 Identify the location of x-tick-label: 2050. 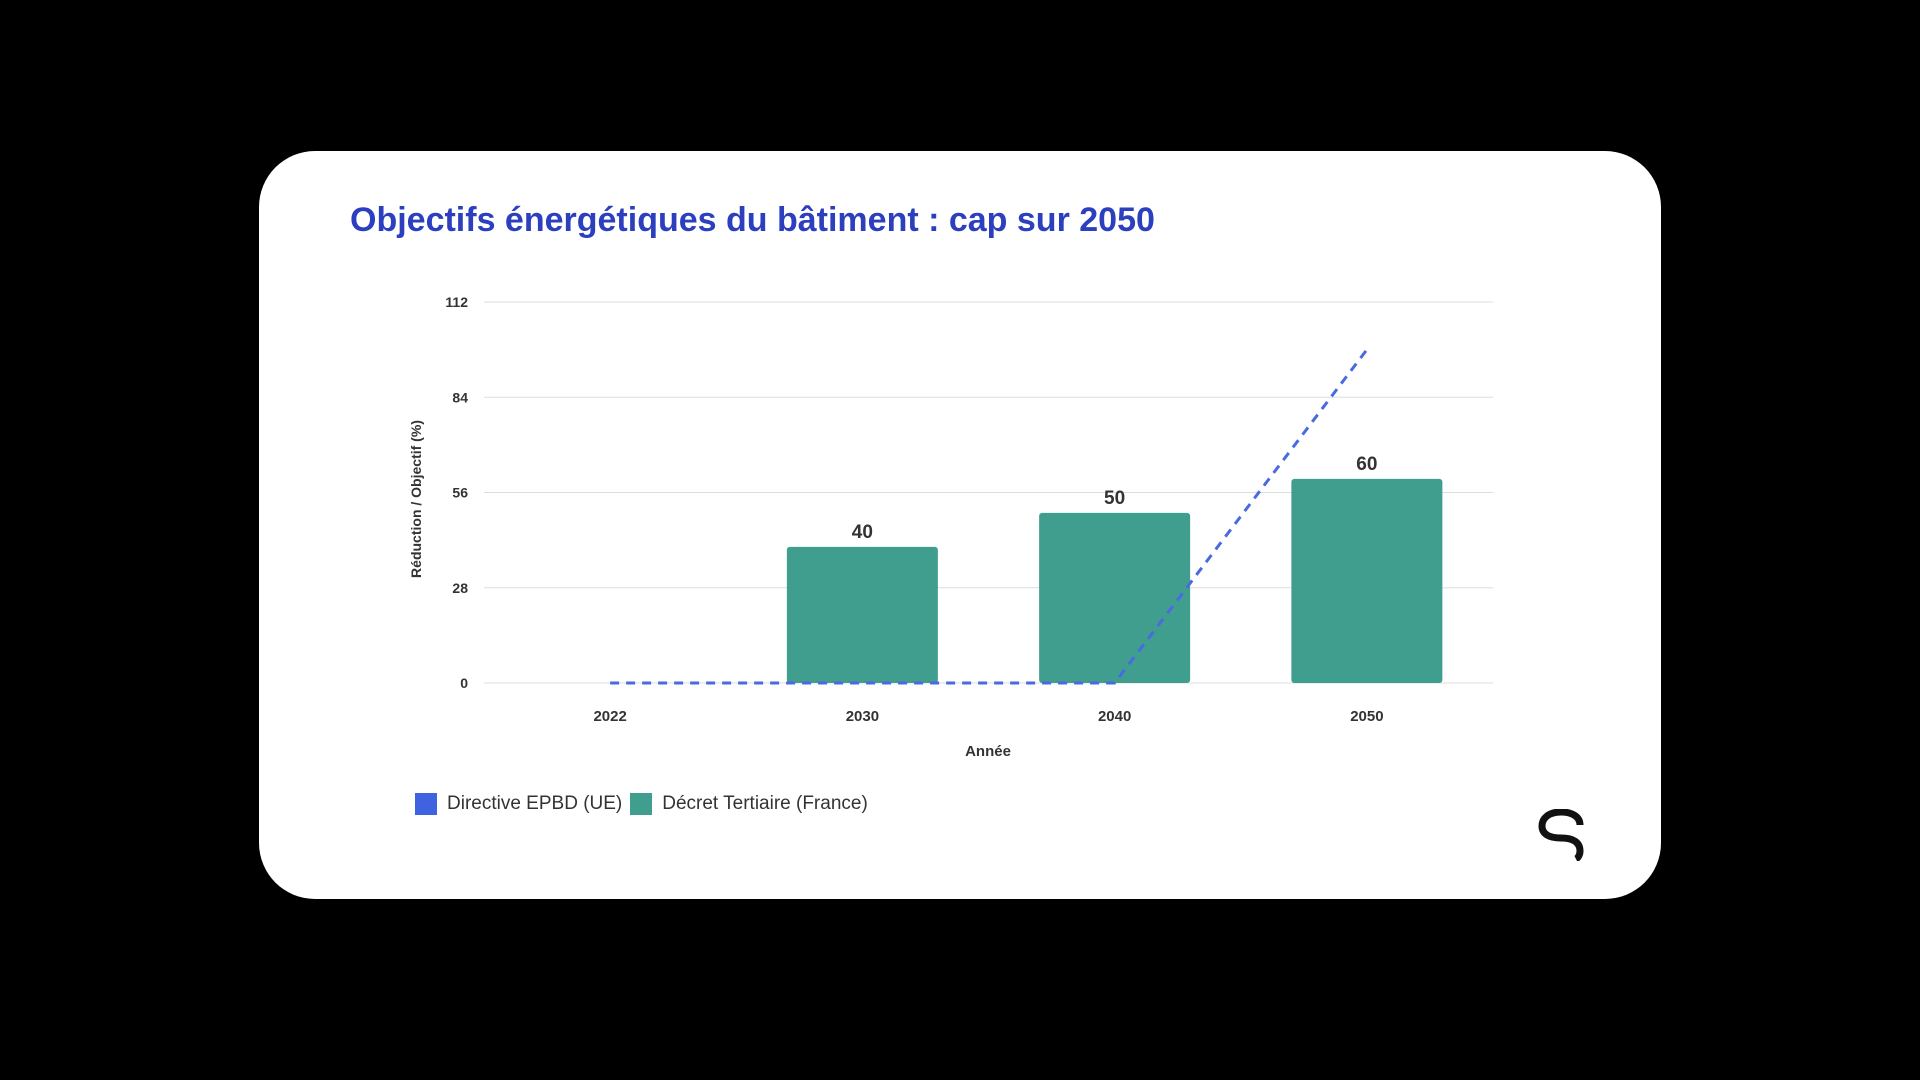
(1366, 716).